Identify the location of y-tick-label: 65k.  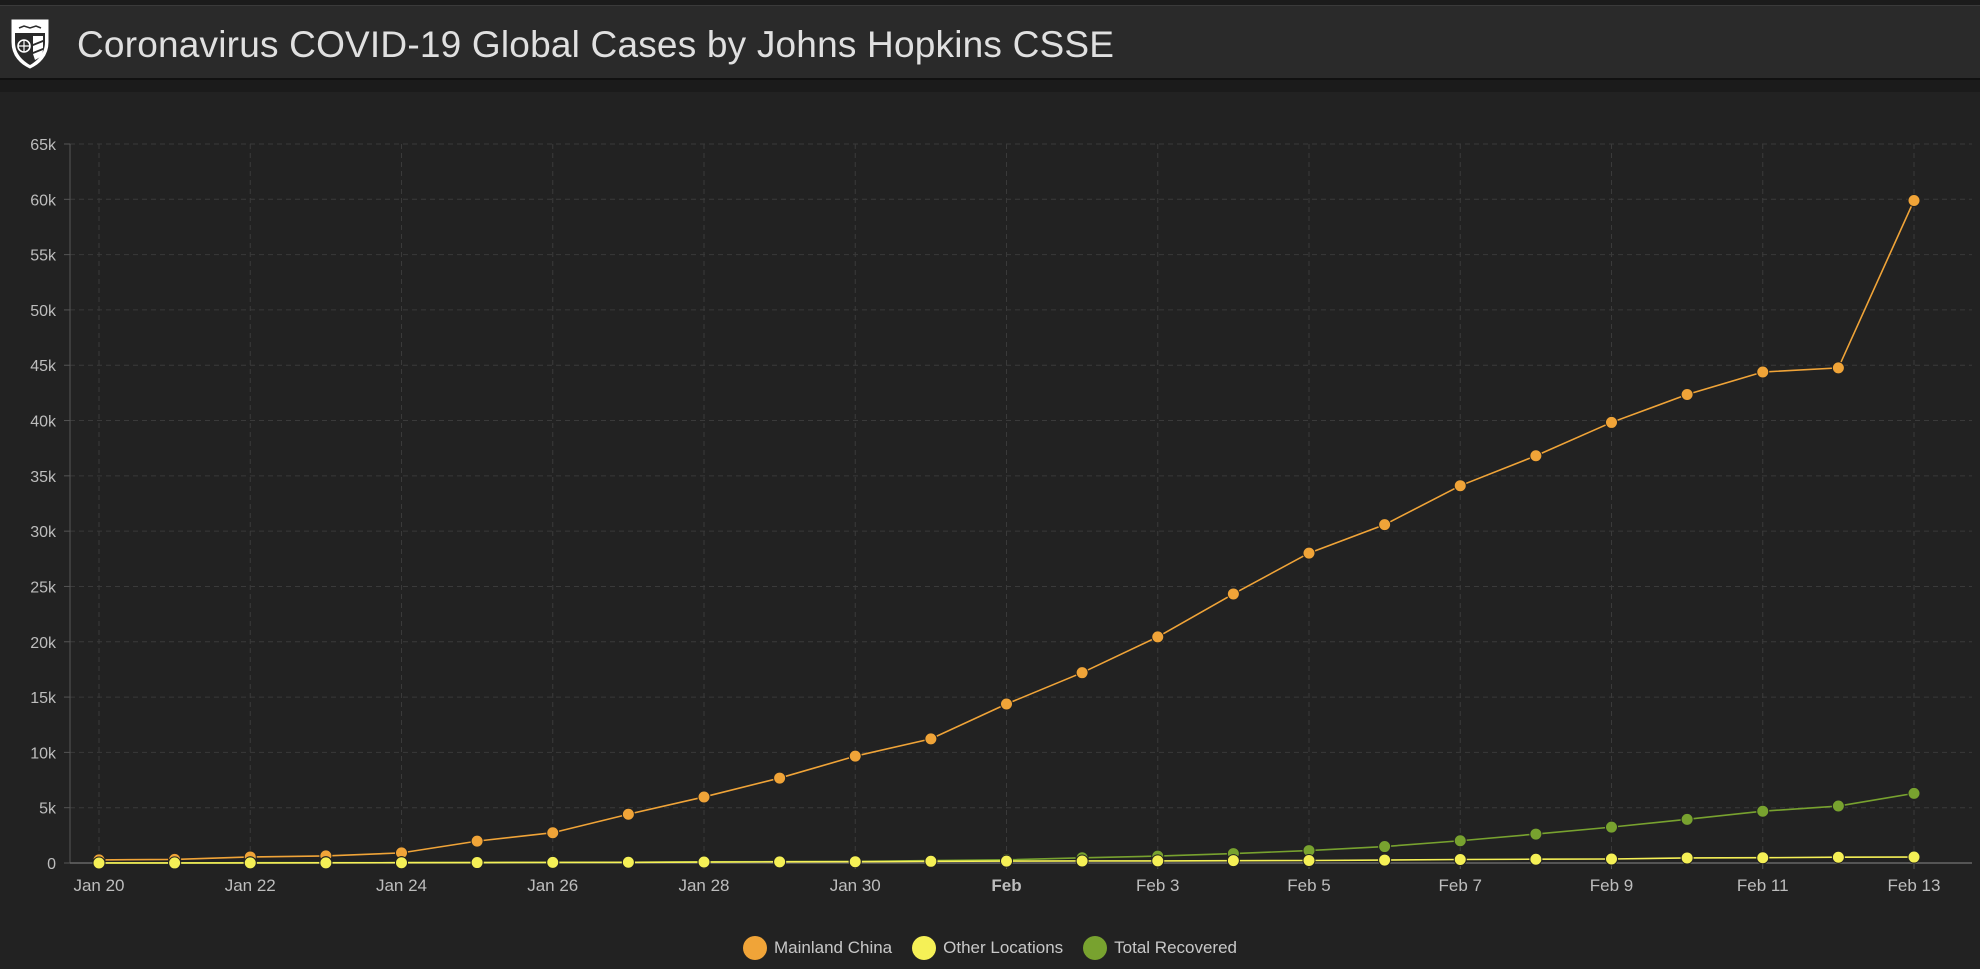
(43, 145).